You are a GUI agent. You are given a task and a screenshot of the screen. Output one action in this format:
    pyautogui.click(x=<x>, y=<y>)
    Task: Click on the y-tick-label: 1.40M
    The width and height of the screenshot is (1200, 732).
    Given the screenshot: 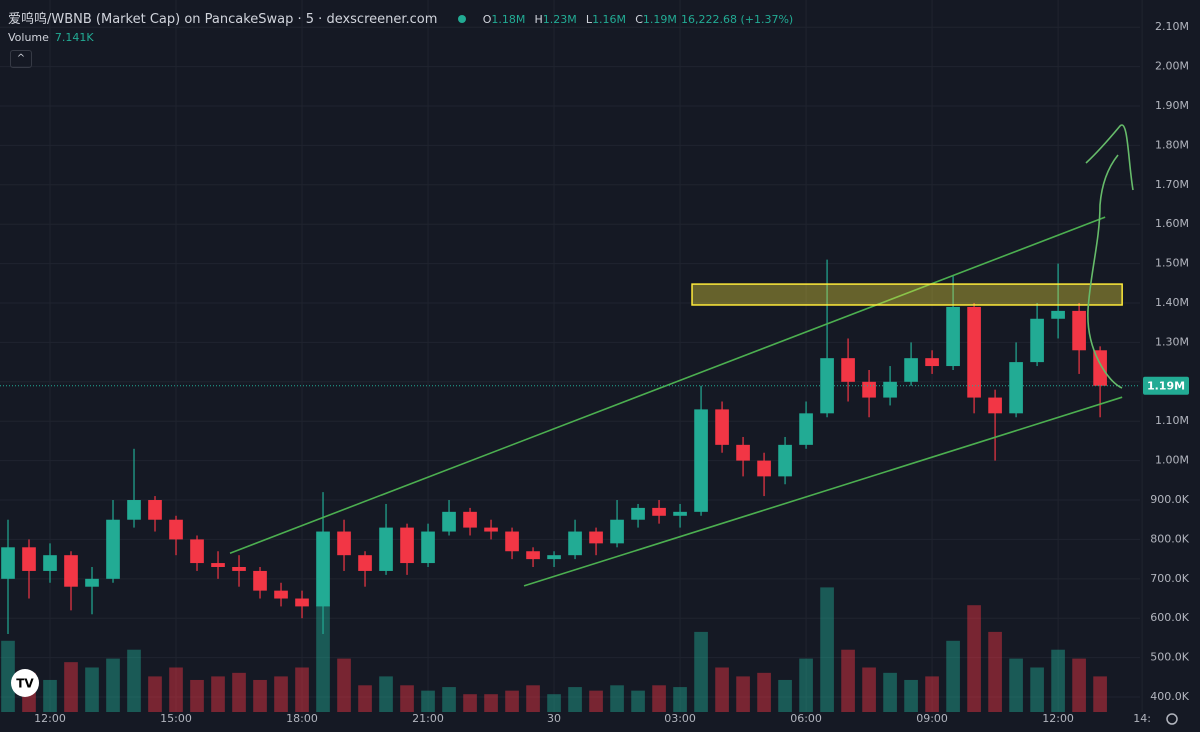 What is the action you would take?
    pyautogui.click(x=1172, y=302)
    